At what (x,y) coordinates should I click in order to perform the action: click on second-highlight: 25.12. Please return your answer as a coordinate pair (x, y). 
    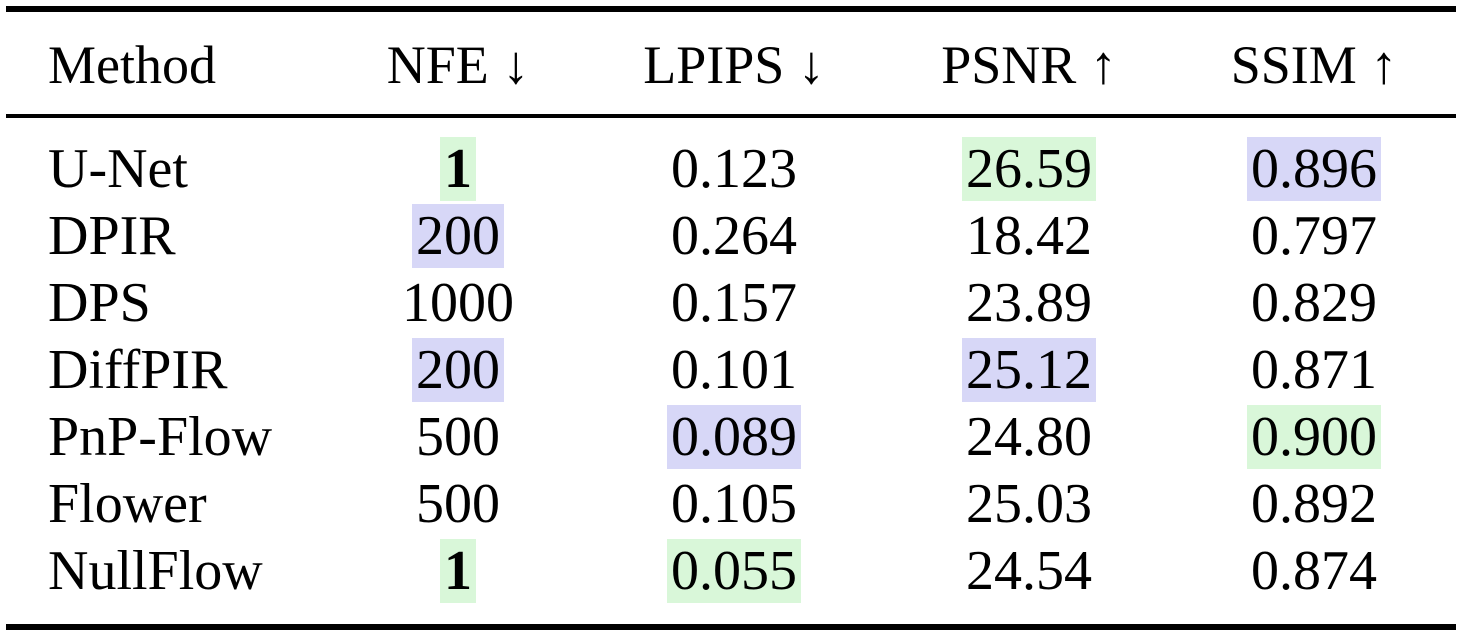
    Looking at the image, I should click on (1029, 370).